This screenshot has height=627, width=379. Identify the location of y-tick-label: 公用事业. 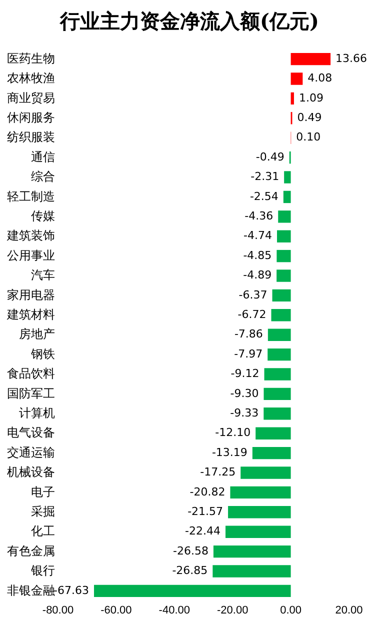
(31, 255).